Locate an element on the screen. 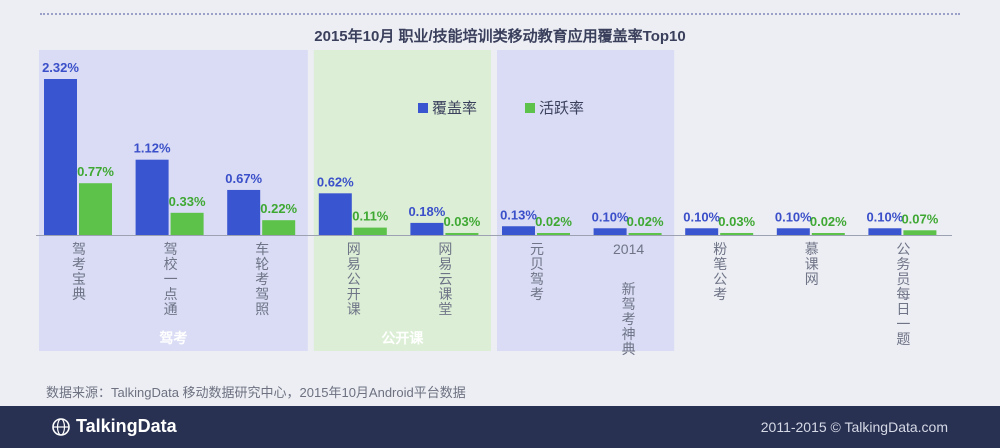  group-label-0: 驾考 is located at coordinates (172, 338).